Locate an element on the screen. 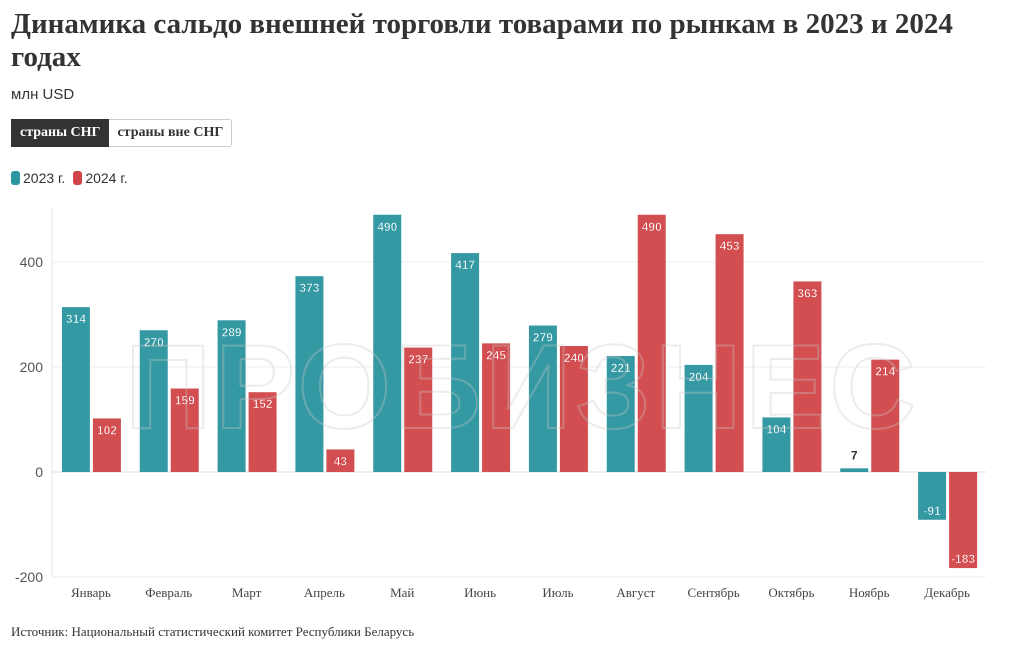  data-label: 314 is located at coordinates (76, 319).